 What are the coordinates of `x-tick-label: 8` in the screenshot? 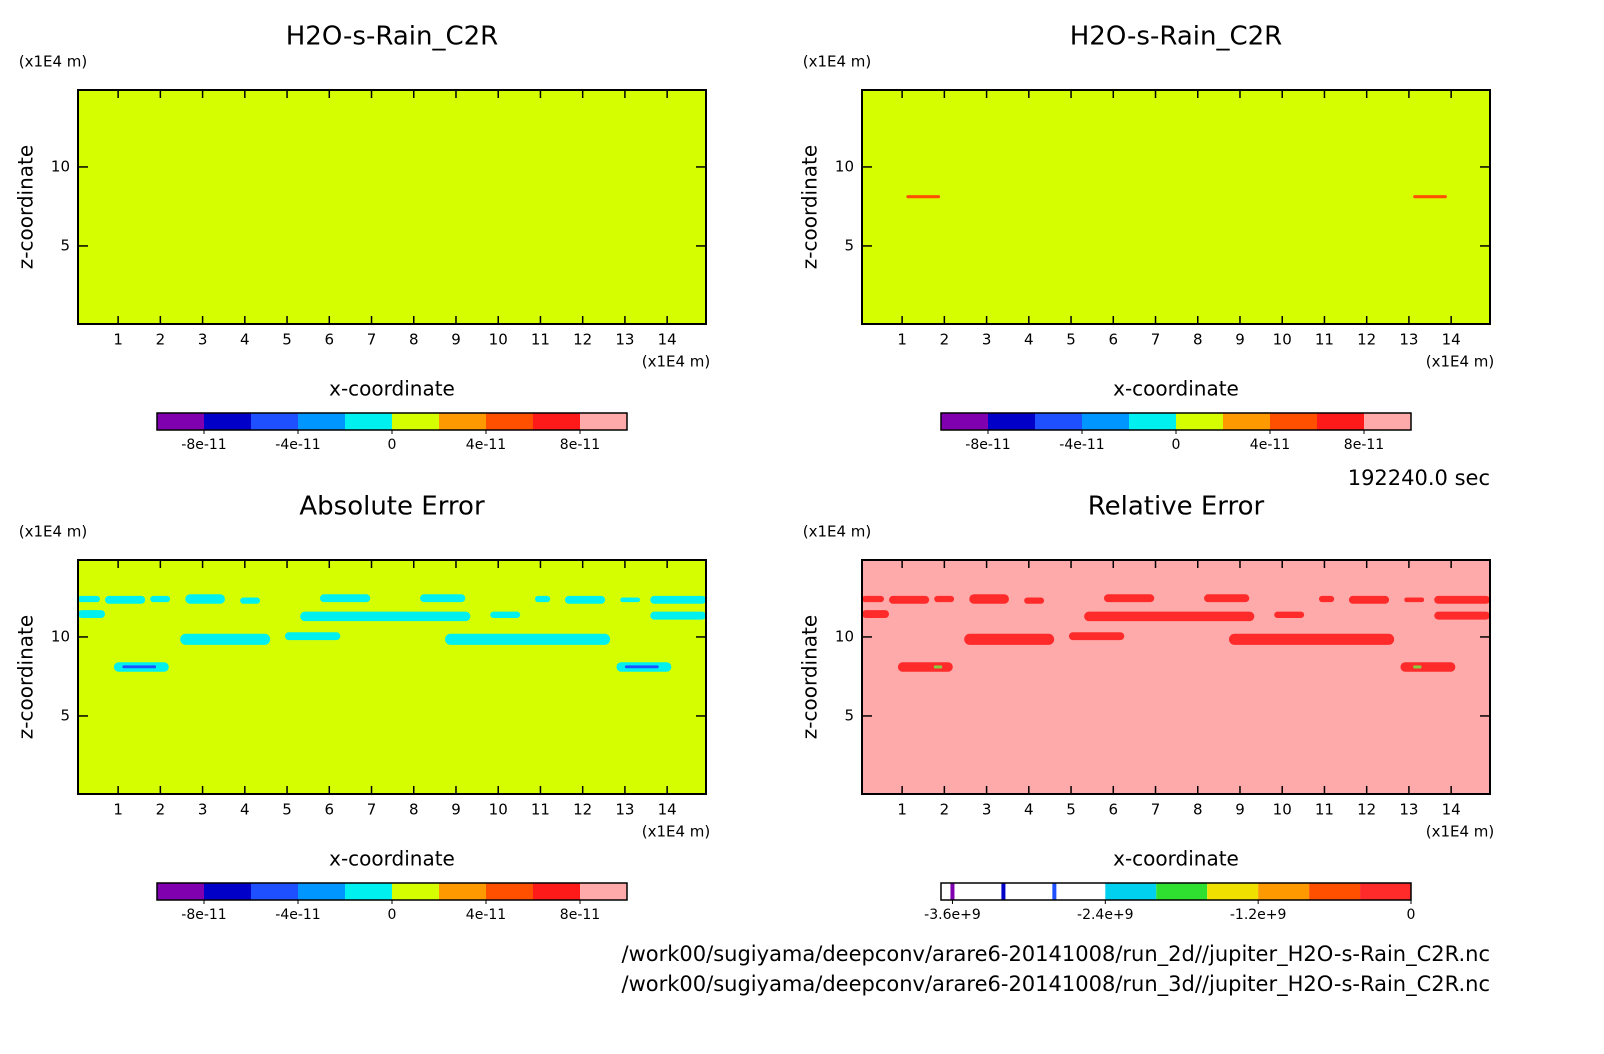 It's located at (1198, 340).